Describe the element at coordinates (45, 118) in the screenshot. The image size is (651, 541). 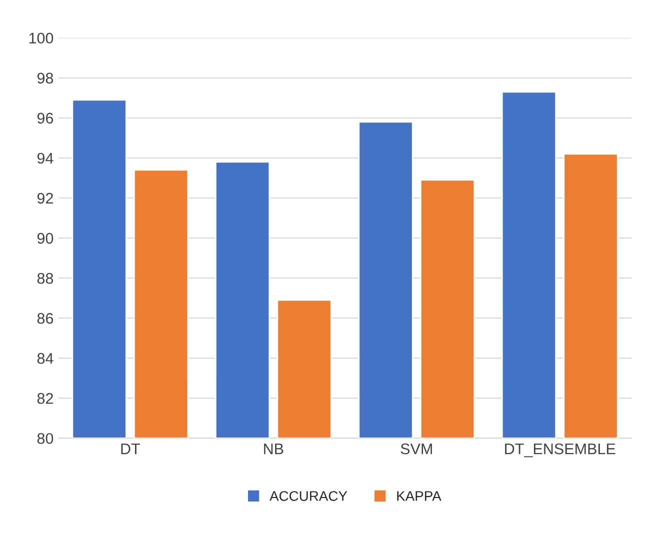
I see `y-tick-label: 96` at that location.